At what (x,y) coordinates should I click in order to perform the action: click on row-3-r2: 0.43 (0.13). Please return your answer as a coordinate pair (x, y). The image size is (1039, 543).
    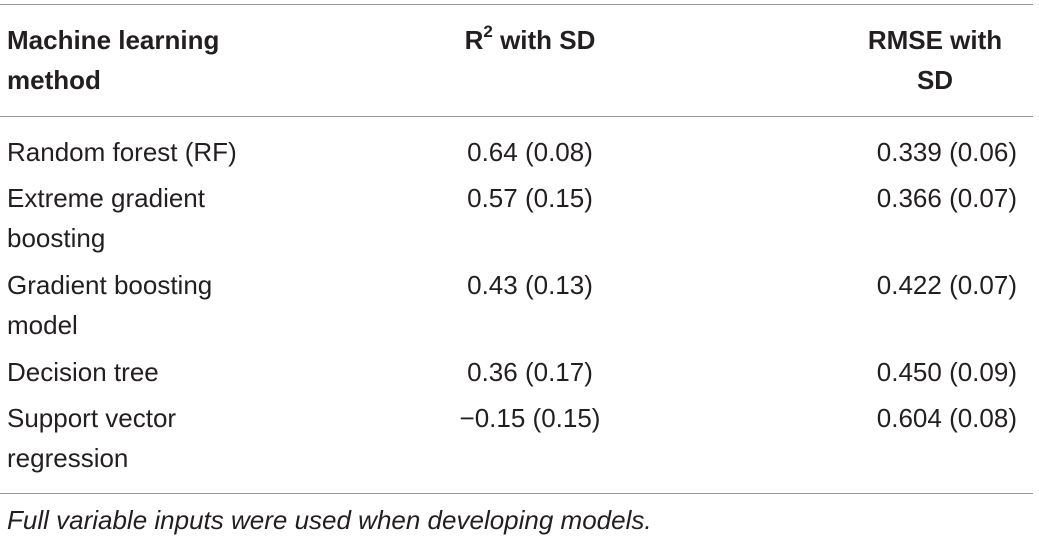
    Looking at the image, I should click on (530, 285).